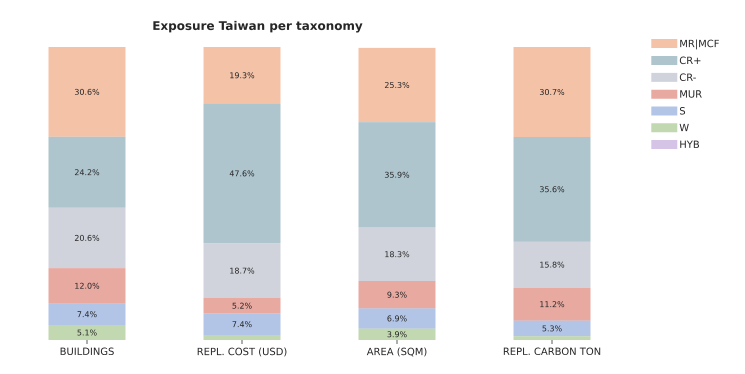 This screenshot has height=374, width=745. I want to click on legend-label: CR+, so click(690, 60).